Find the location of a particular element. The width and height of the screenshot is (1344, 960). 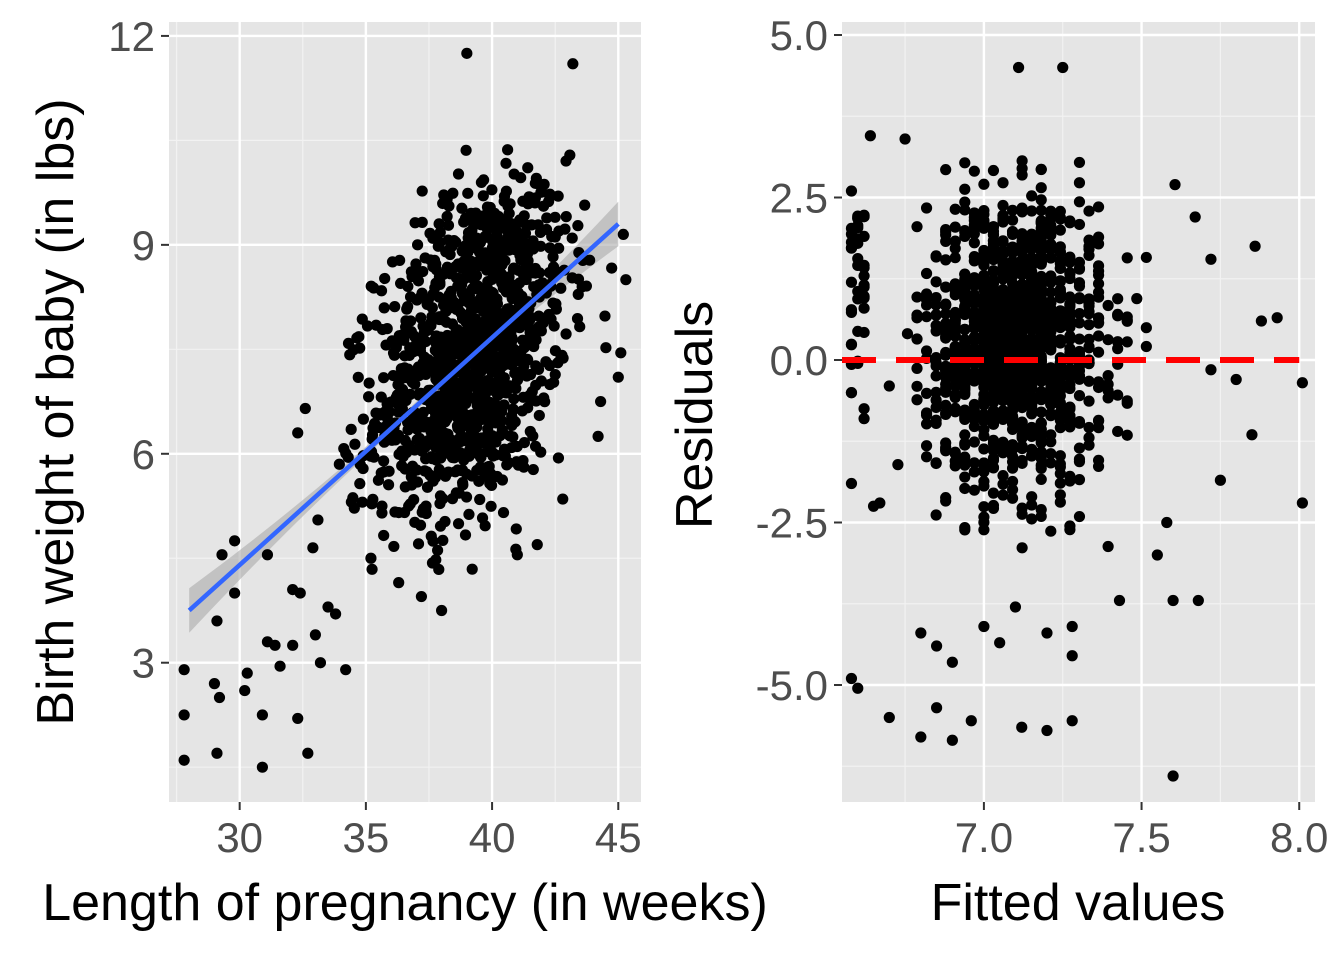

left-regression-line is located at coordinates (403, 417).